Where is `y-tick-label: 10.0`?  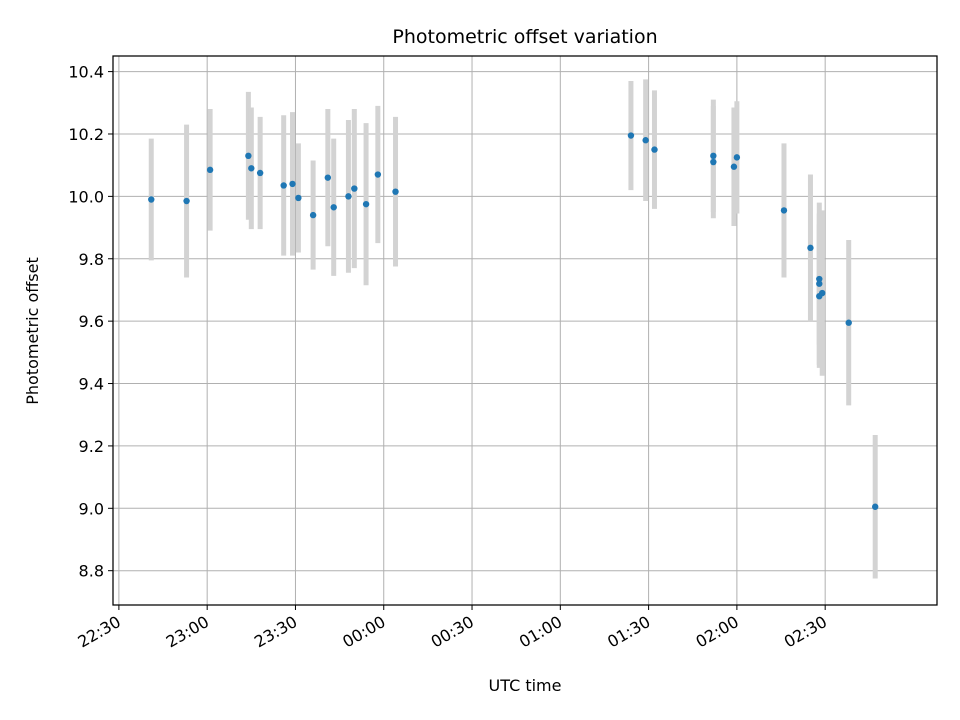
y-tick-label: 10.0 is located at coordinates (86, 196).